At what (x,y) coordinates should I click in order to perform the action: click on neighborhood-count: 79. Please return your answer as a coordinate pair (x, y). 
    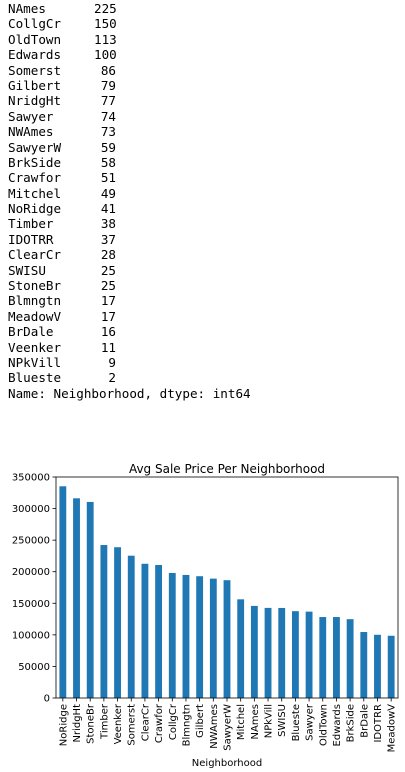
    Looking at the image, I should click on (108, 85).